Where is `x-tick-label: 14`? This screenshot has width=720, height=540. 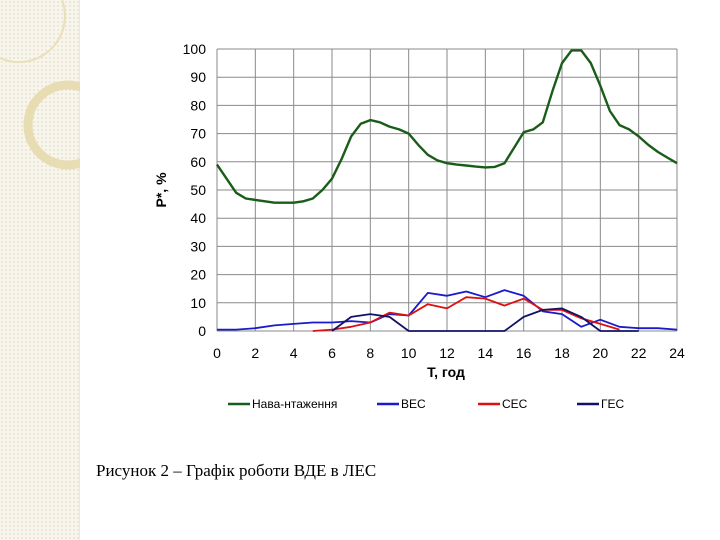
x-tick-label: 14 is located at coordinates (486, 353).